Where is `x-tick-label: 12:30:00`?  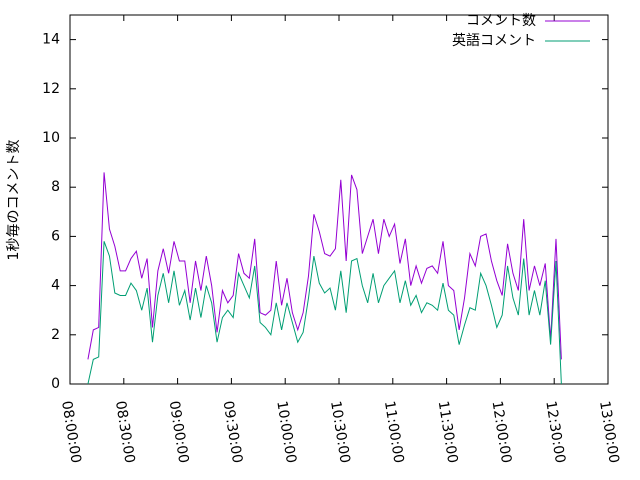
x-tick-label: 12:30:00 is located at coordinates (555, 432).